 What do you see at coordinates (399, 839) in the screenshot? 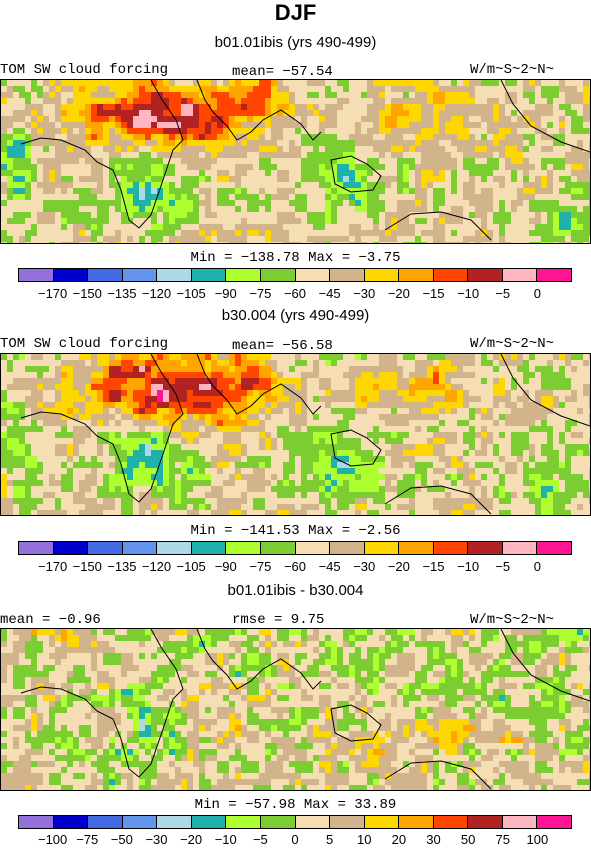
I see `colorbar-tick-label: 20` at bounding box center [399, 839].